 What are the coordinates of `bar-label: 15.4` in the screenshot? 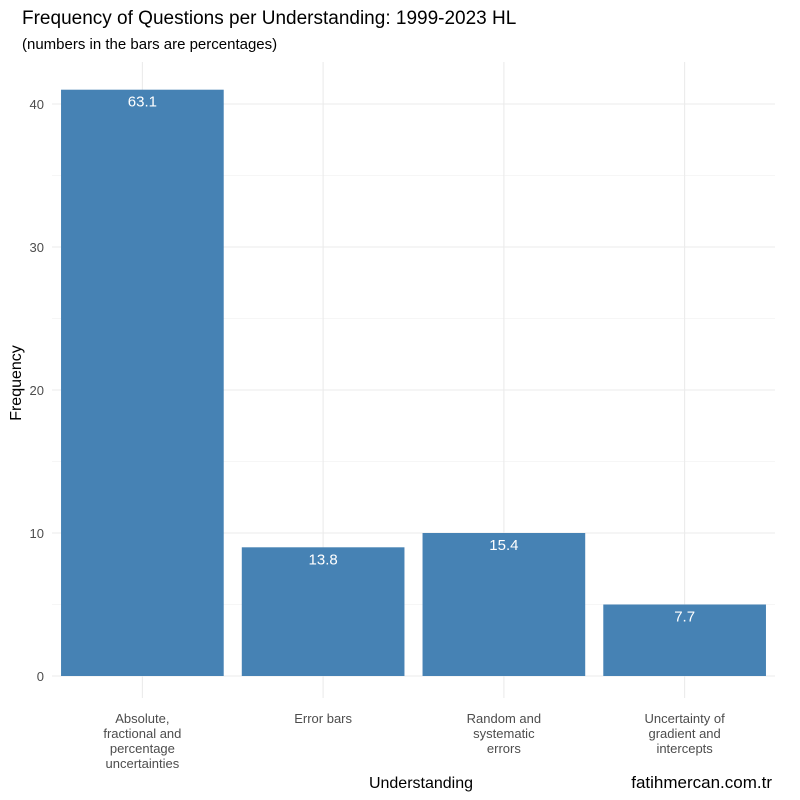 It's located at (503, 545).